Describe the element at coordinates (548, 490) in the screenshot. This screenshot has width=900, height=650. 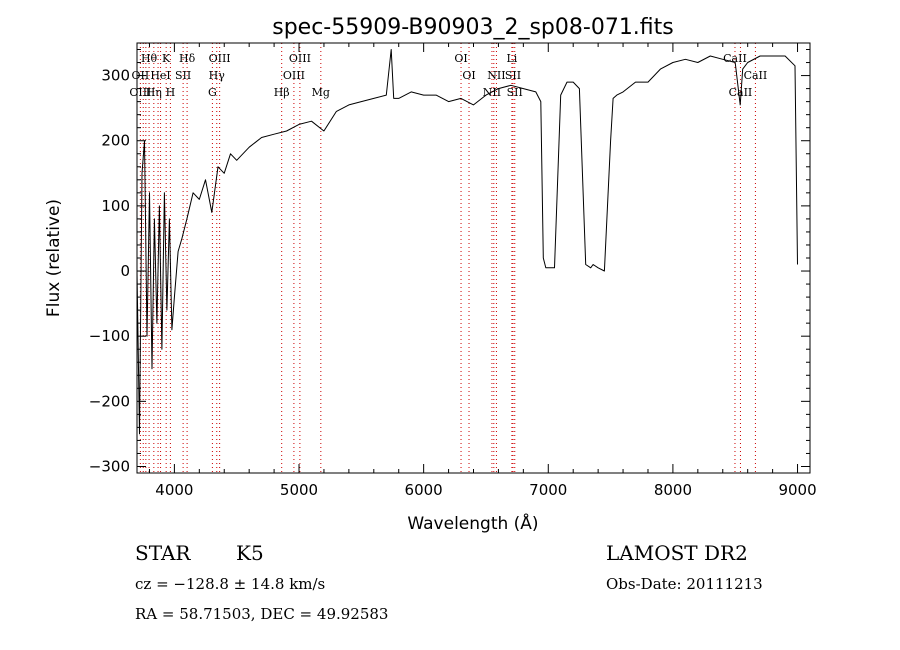
I see `x-tick-label-3: 7000` at that location.